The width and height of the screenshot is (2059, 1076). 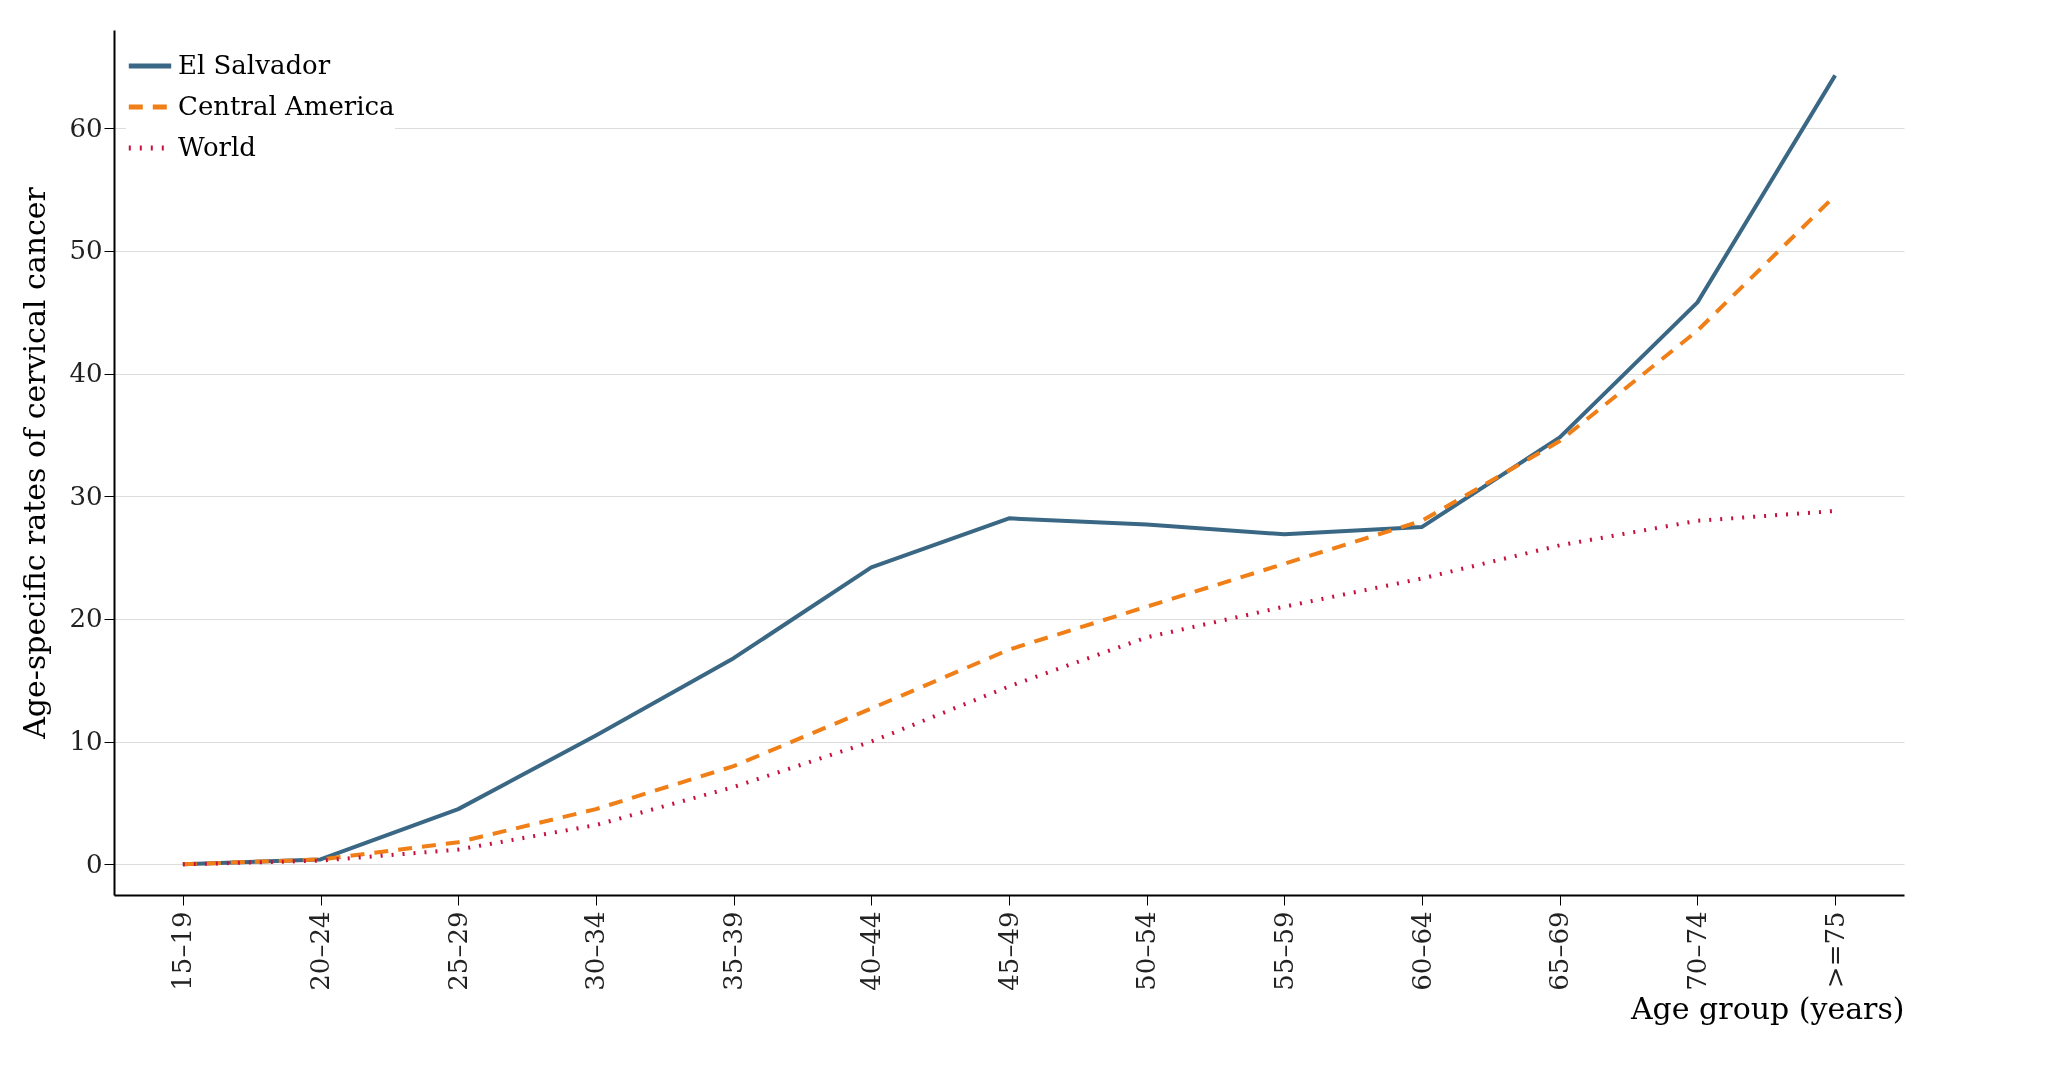 I want to click on x-tick-label: 60–64, so click(x=1421, y=951).